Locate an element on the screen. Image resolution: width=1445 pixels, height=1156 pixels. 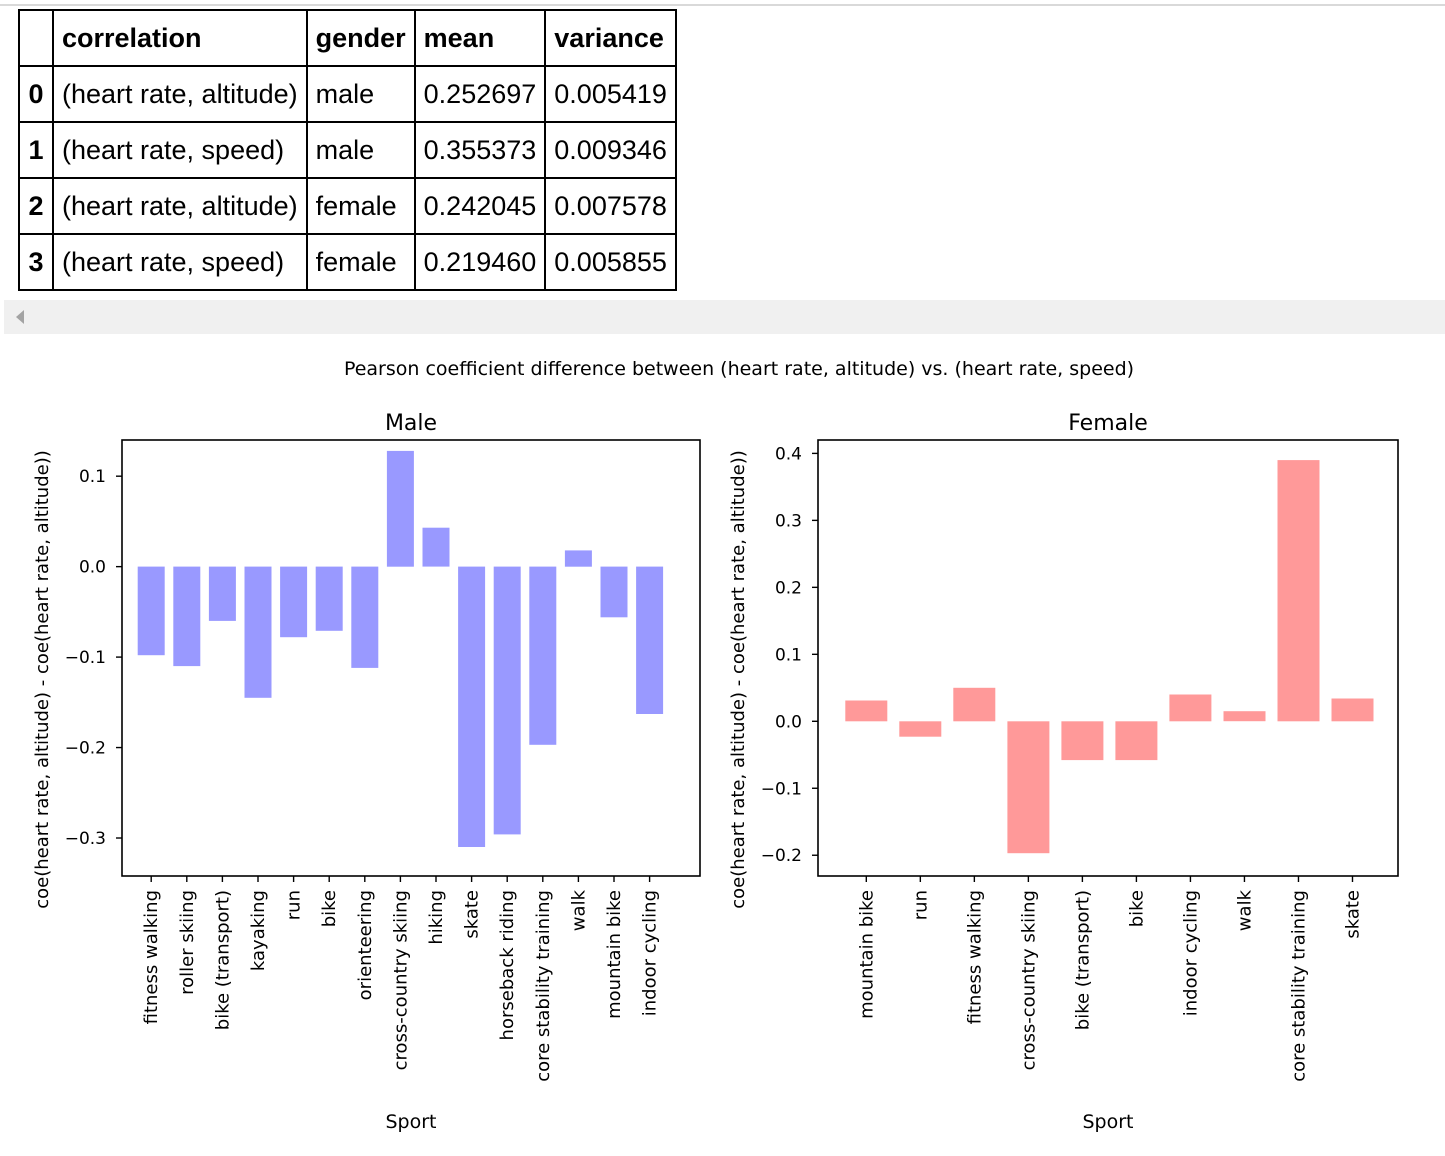
table-header-row: correlation gender mean variance is located at coordinates (347, 38).